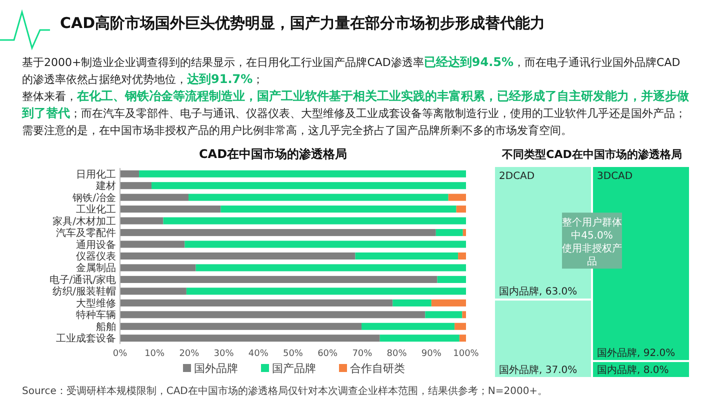  Describe the element at coordinates (517, 176) in the screenshot. I see `text: 2DCAD` at that location.